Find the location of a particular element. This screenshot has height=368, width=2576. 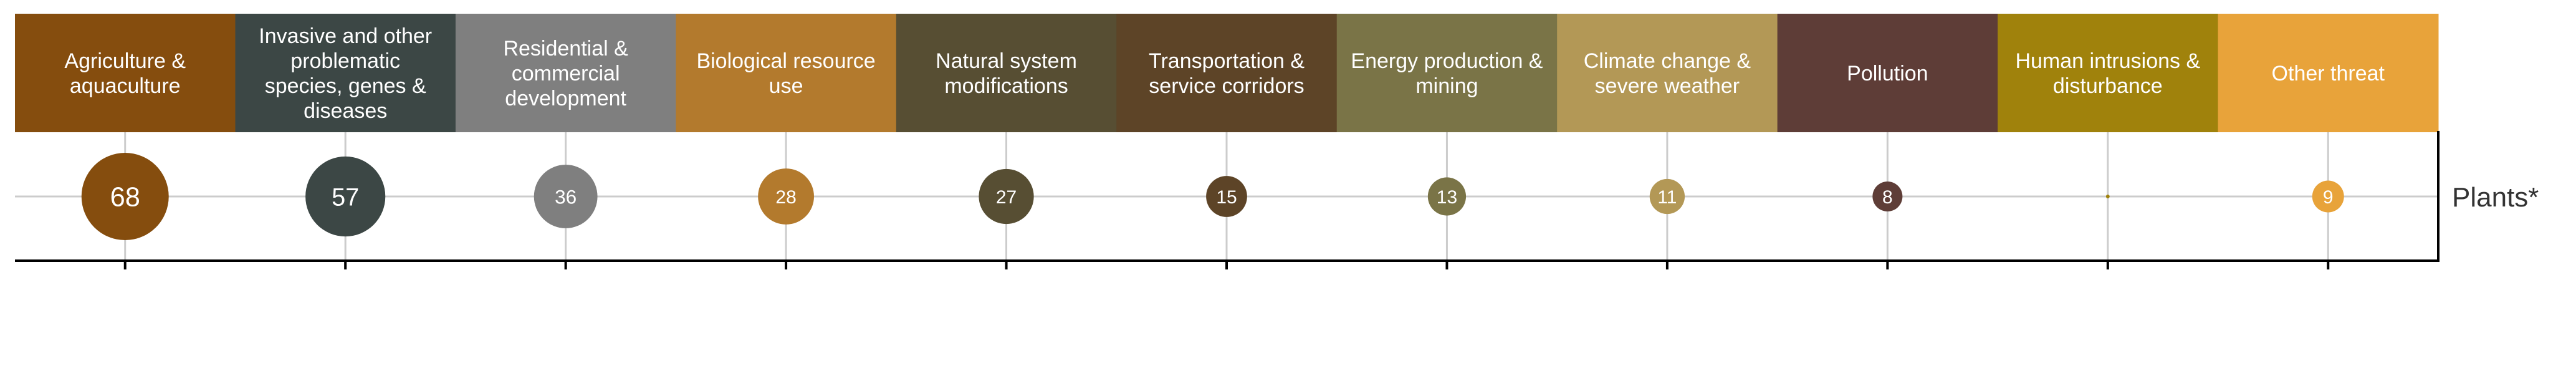

bubble-value-label: 27 is located at coordinates (1006, 198).